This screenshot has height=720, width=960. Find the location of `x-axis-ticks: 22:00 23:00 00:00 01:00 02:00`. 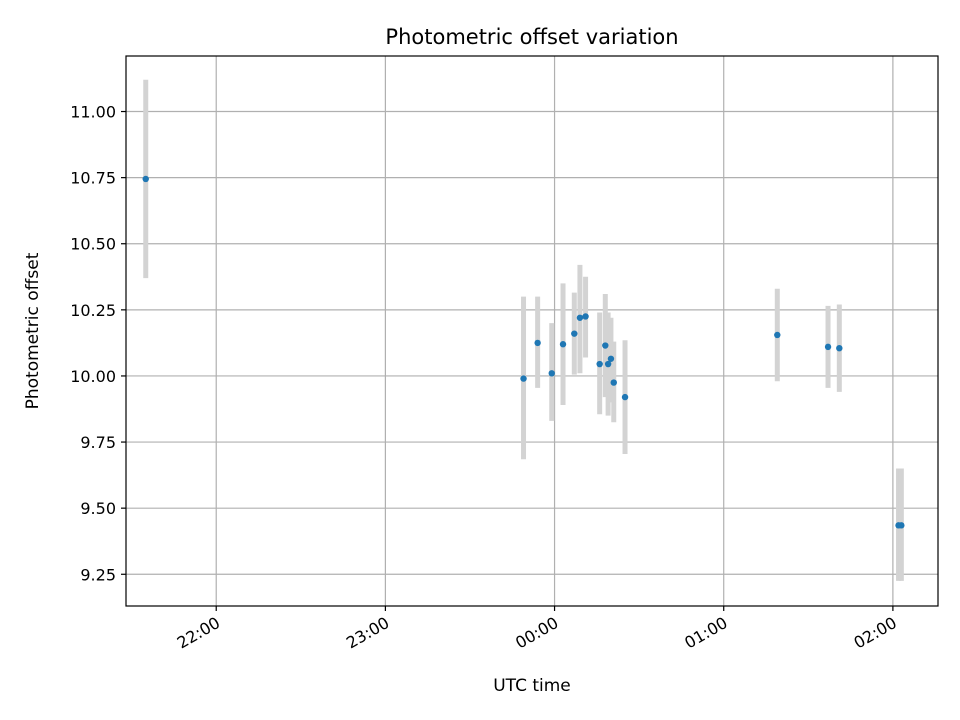

x-axis-ticks: 22:00 23:00 00:00 01:00 02:00 is located at coordinates (537, 629).